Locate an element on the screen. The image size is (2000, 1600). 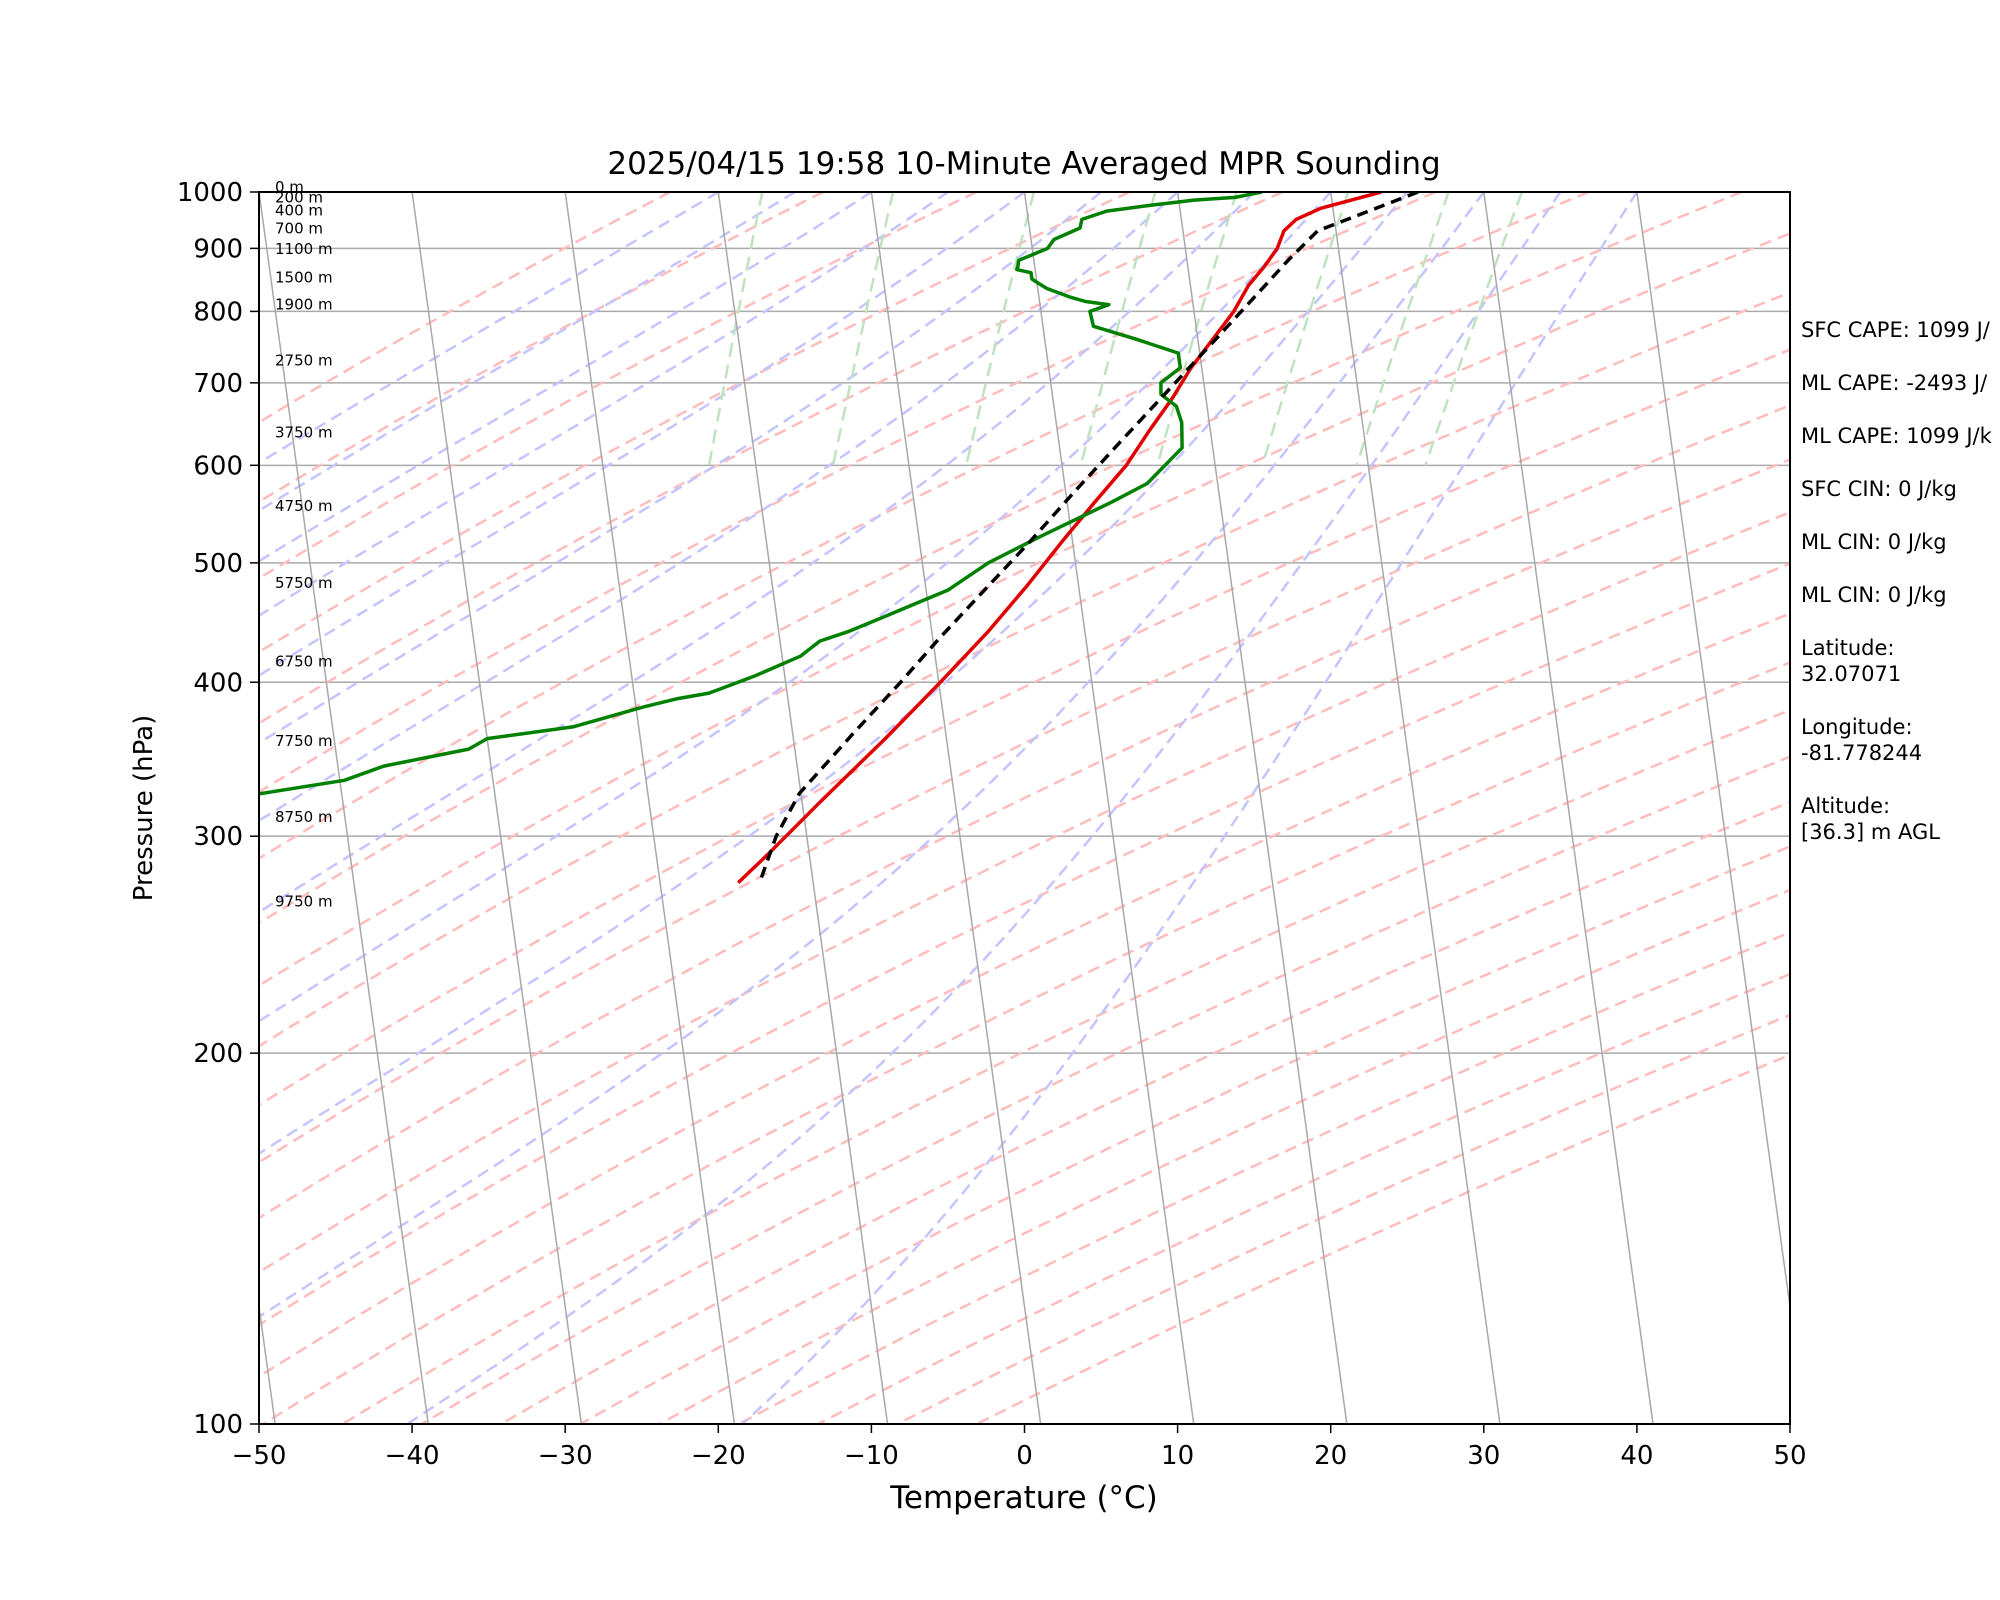
sounding-parameter-line: Longitude: is located at coordinates (1857, 727).